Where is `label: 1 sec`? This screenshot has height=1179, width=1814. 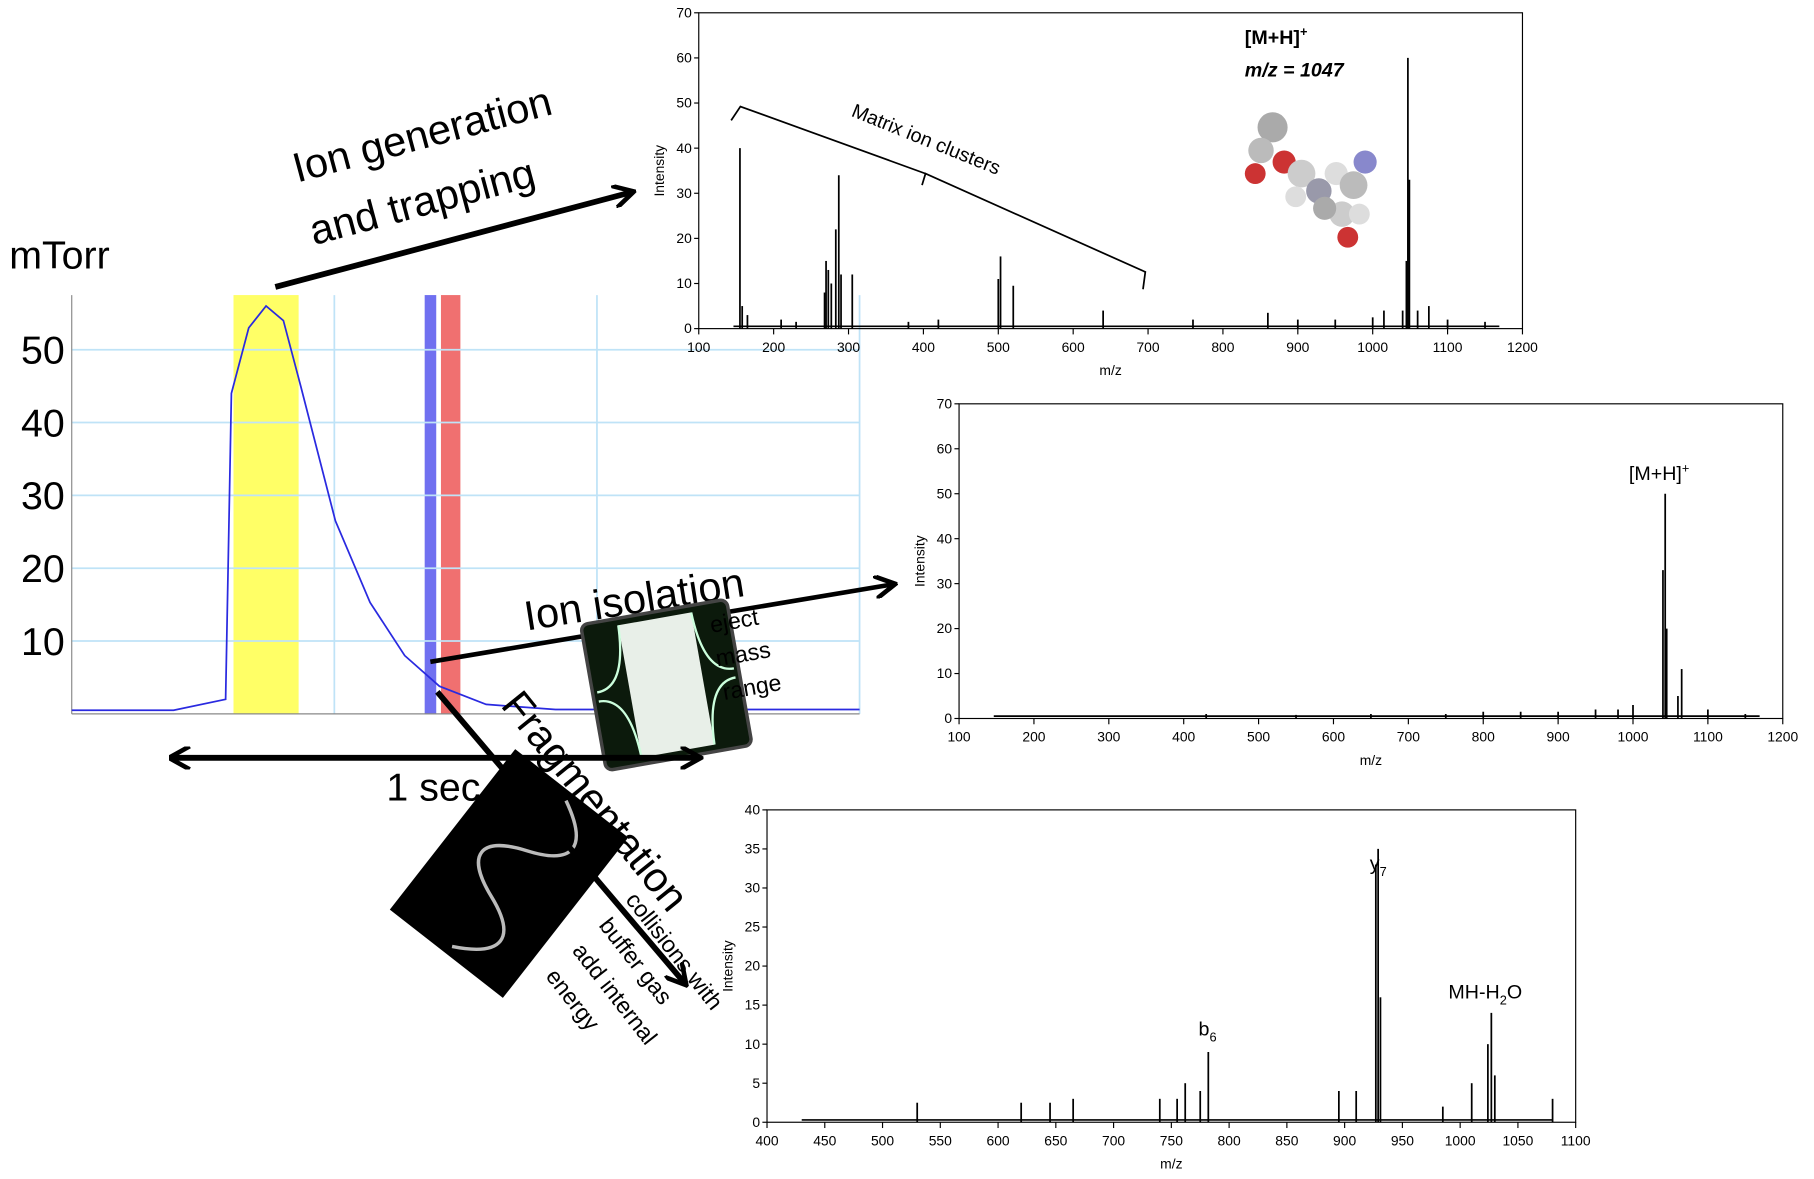 label: 1 sec is located at coordinates (433, 788).